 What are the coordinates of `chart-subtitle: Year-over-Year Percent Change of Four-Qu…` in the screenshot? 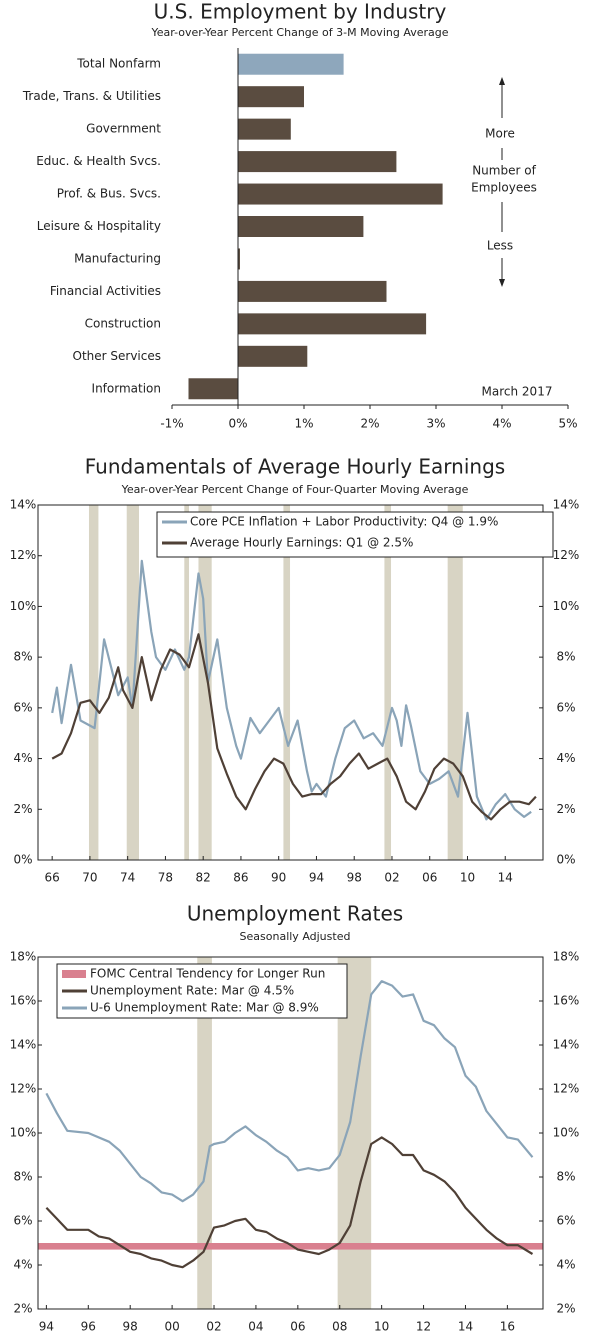 It's located at (295, 489).